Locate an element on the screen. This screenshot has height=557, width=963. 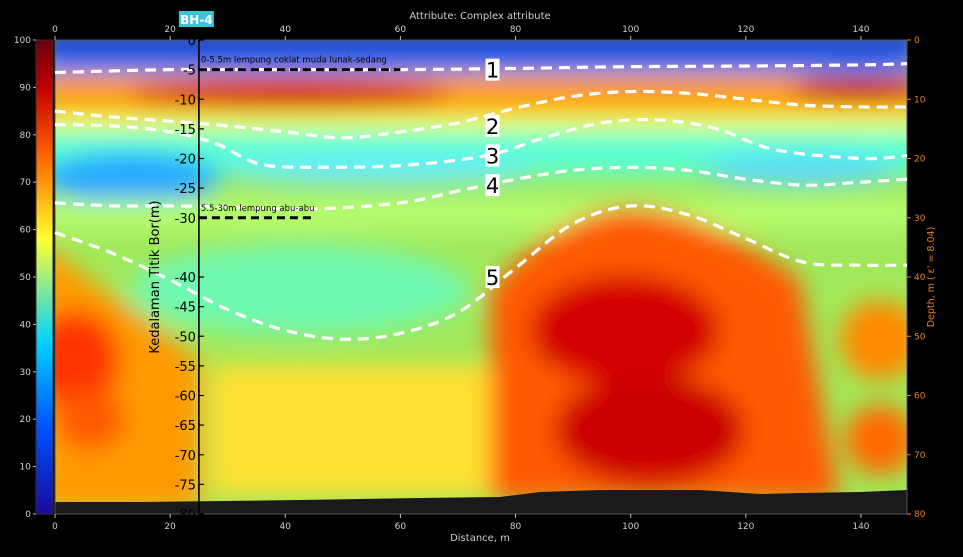
x-top-tick-label: 120 is located at coordinates (745, 30).